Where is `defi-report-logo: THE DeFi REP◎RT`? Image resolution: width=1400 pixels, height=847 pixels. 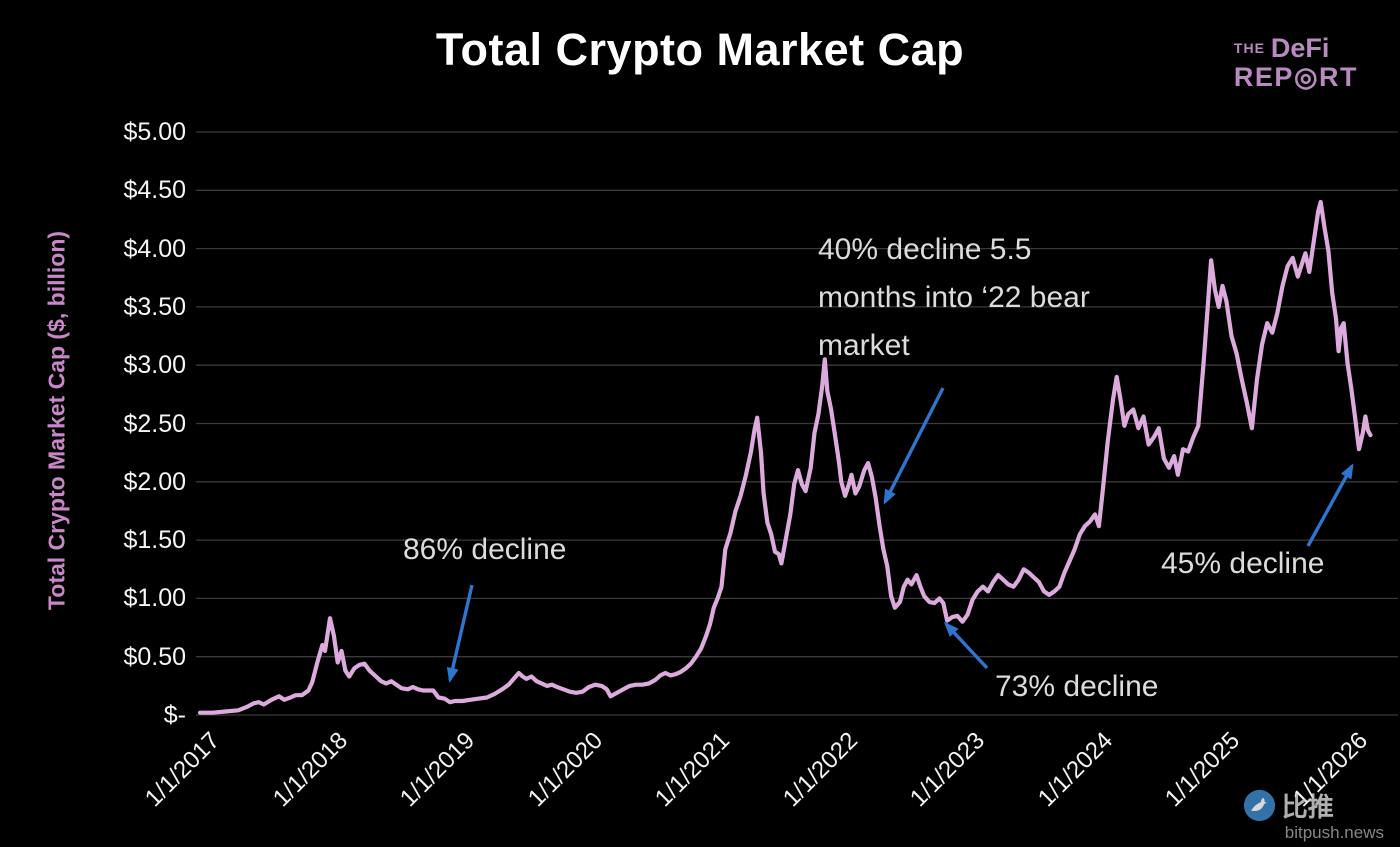
defi-report-logo: THE DeFi REP◎RT is located at coordinates (1295, 63).